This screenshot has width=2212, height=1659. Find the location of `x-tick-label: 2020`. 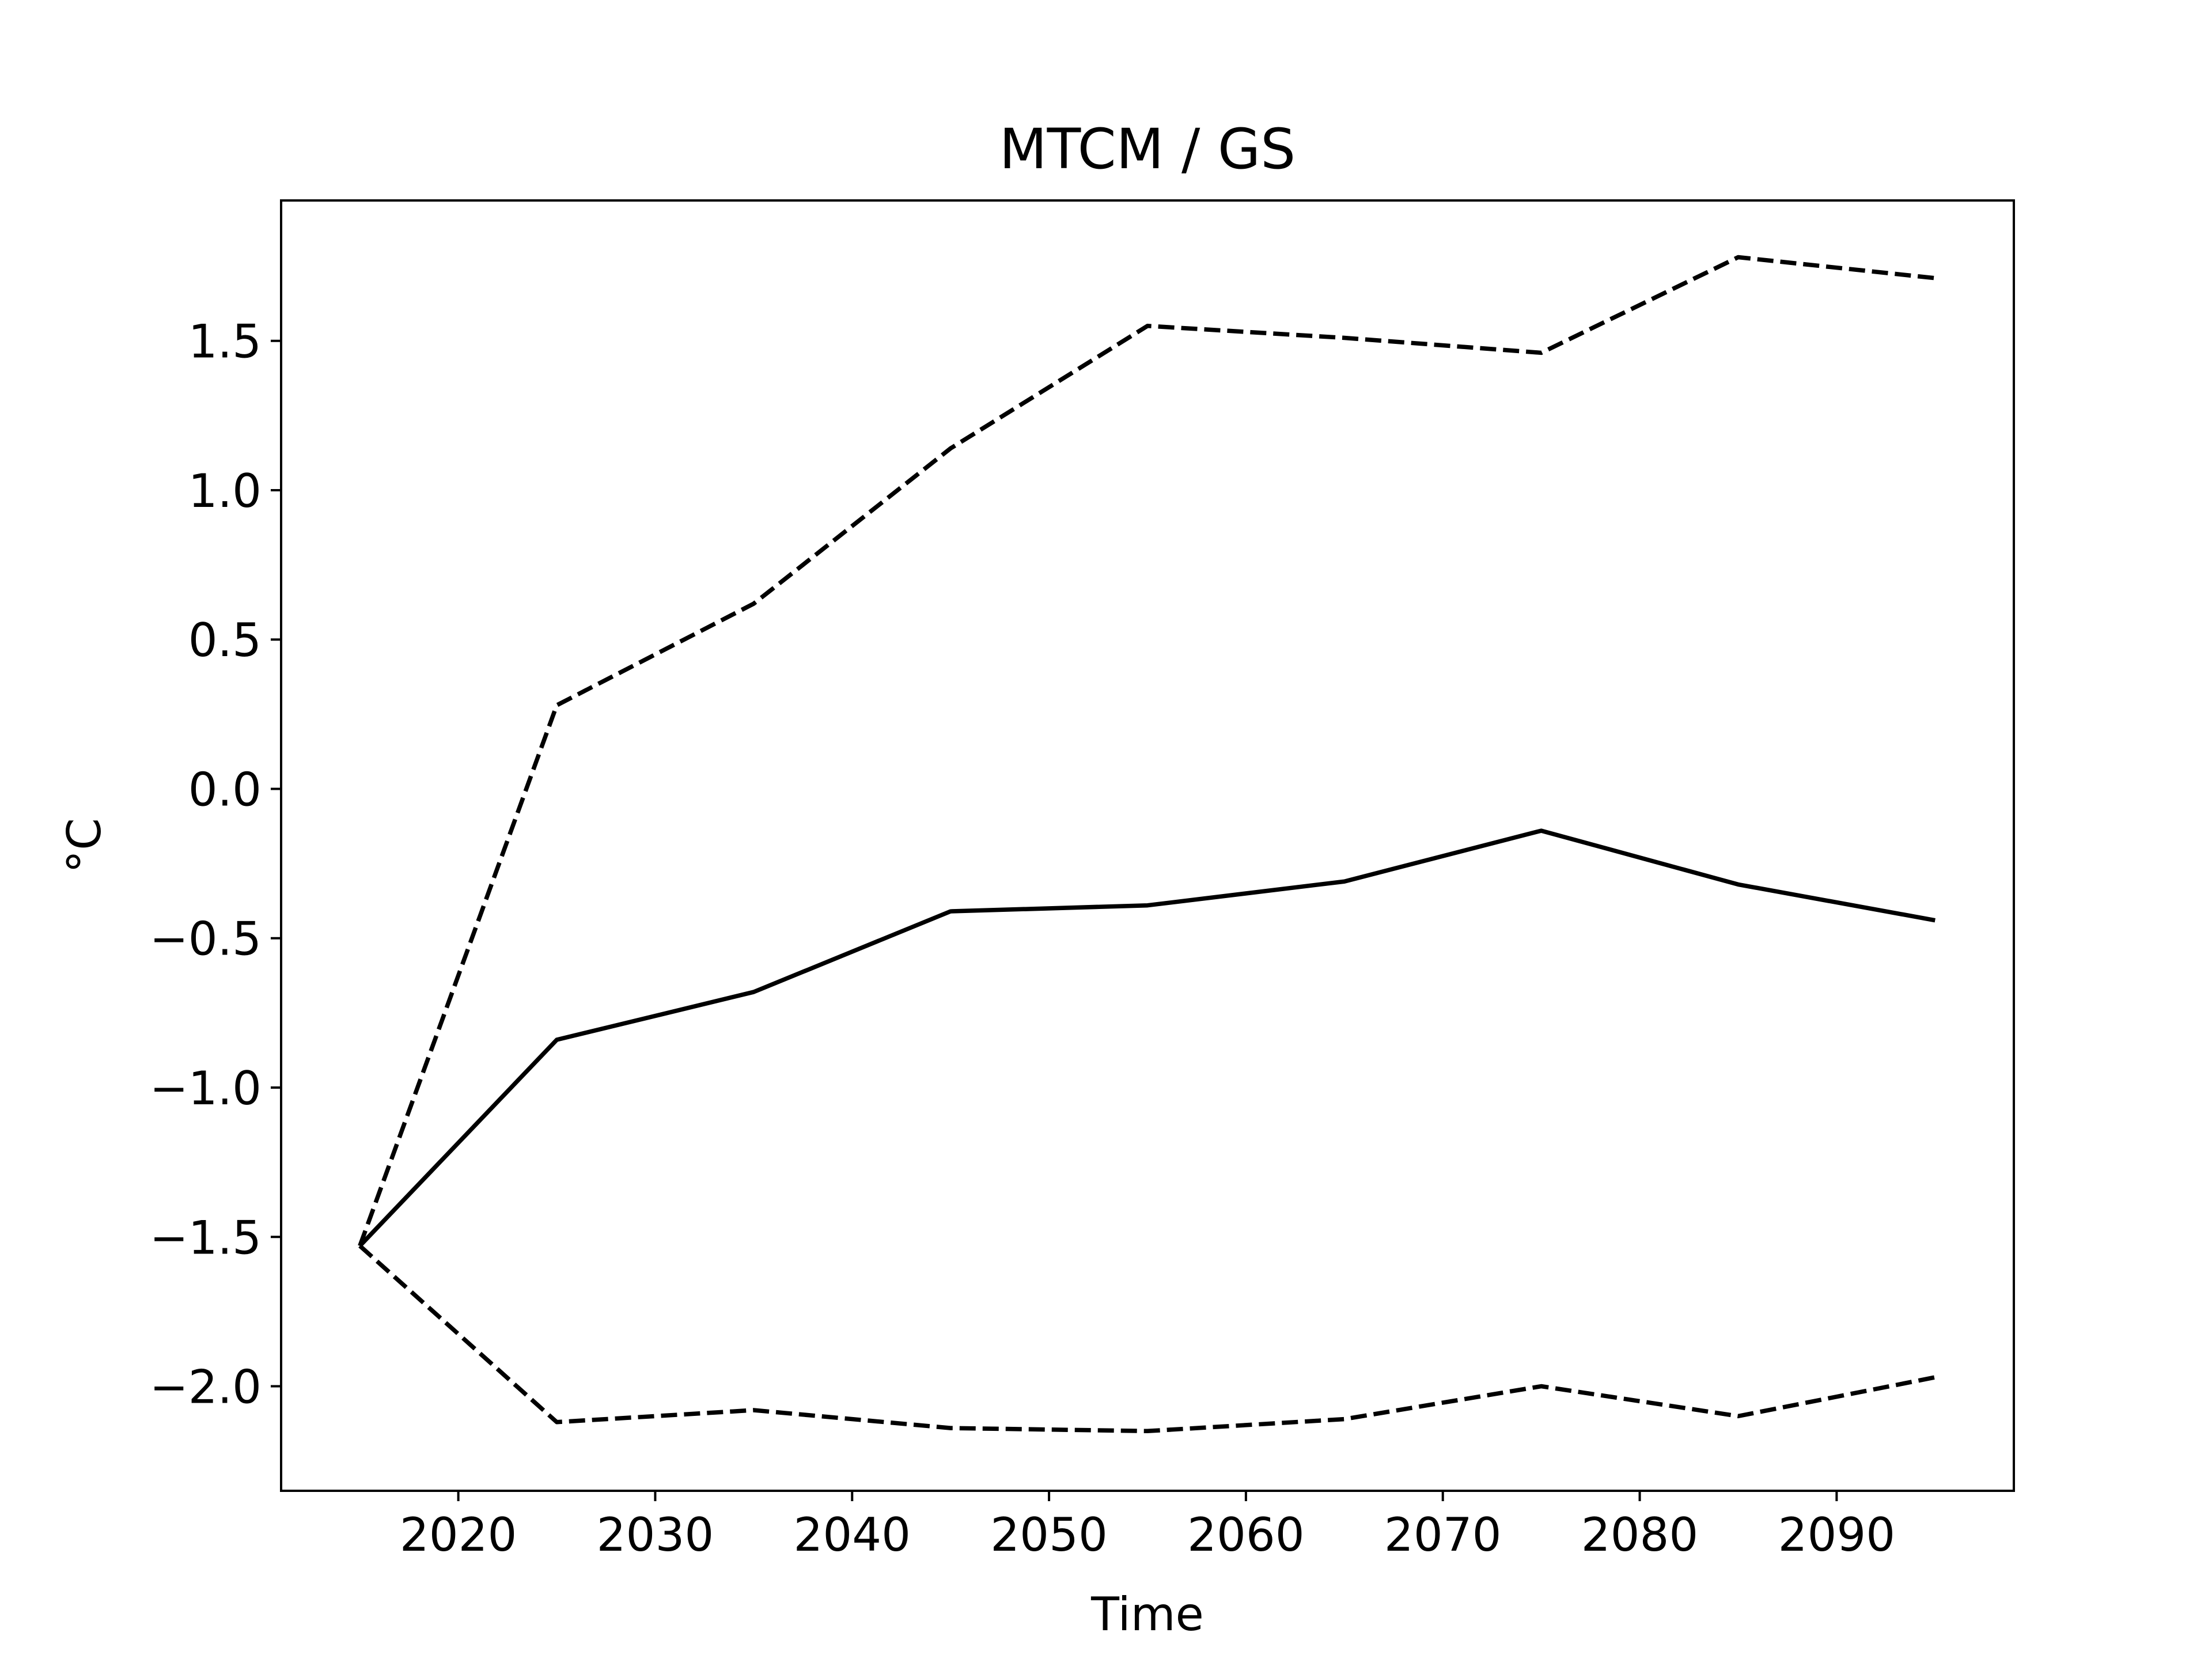

x-tick-label: 2020 is located at coordinates (458, 1535).